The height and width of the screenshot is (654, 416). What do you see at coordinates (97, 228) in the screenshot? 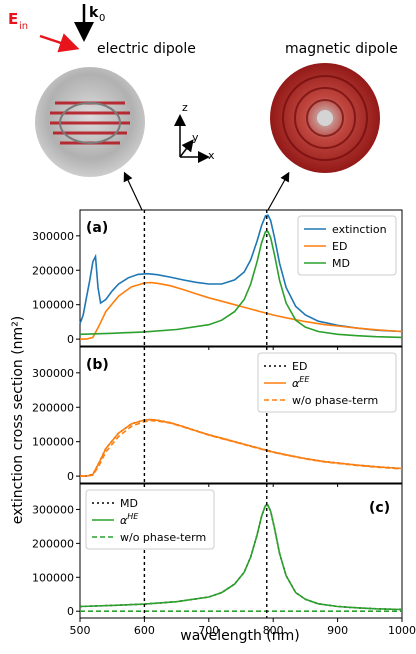
I see `panel-label: (a)` at bounding box center [97, 228].